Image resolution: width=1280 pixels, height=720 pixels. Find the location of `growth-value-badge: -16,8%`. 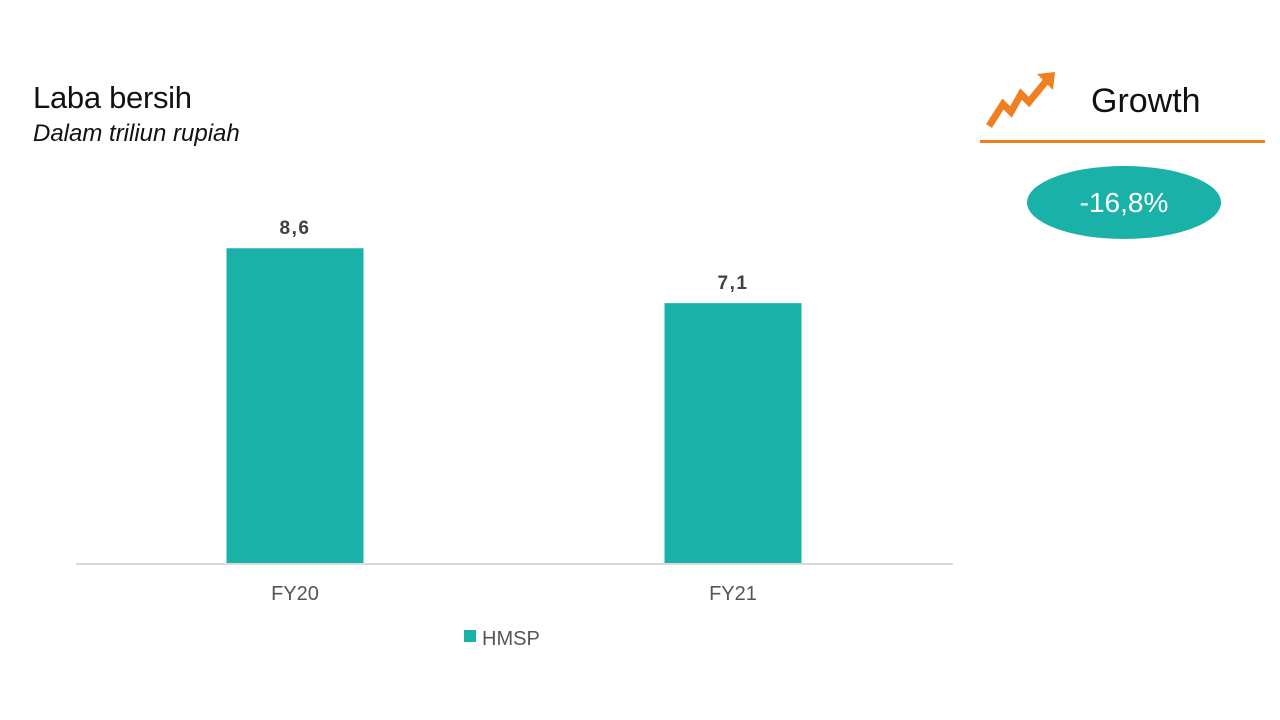

growth-value-badge: -16,8% is located at coordinates (1124, 202).